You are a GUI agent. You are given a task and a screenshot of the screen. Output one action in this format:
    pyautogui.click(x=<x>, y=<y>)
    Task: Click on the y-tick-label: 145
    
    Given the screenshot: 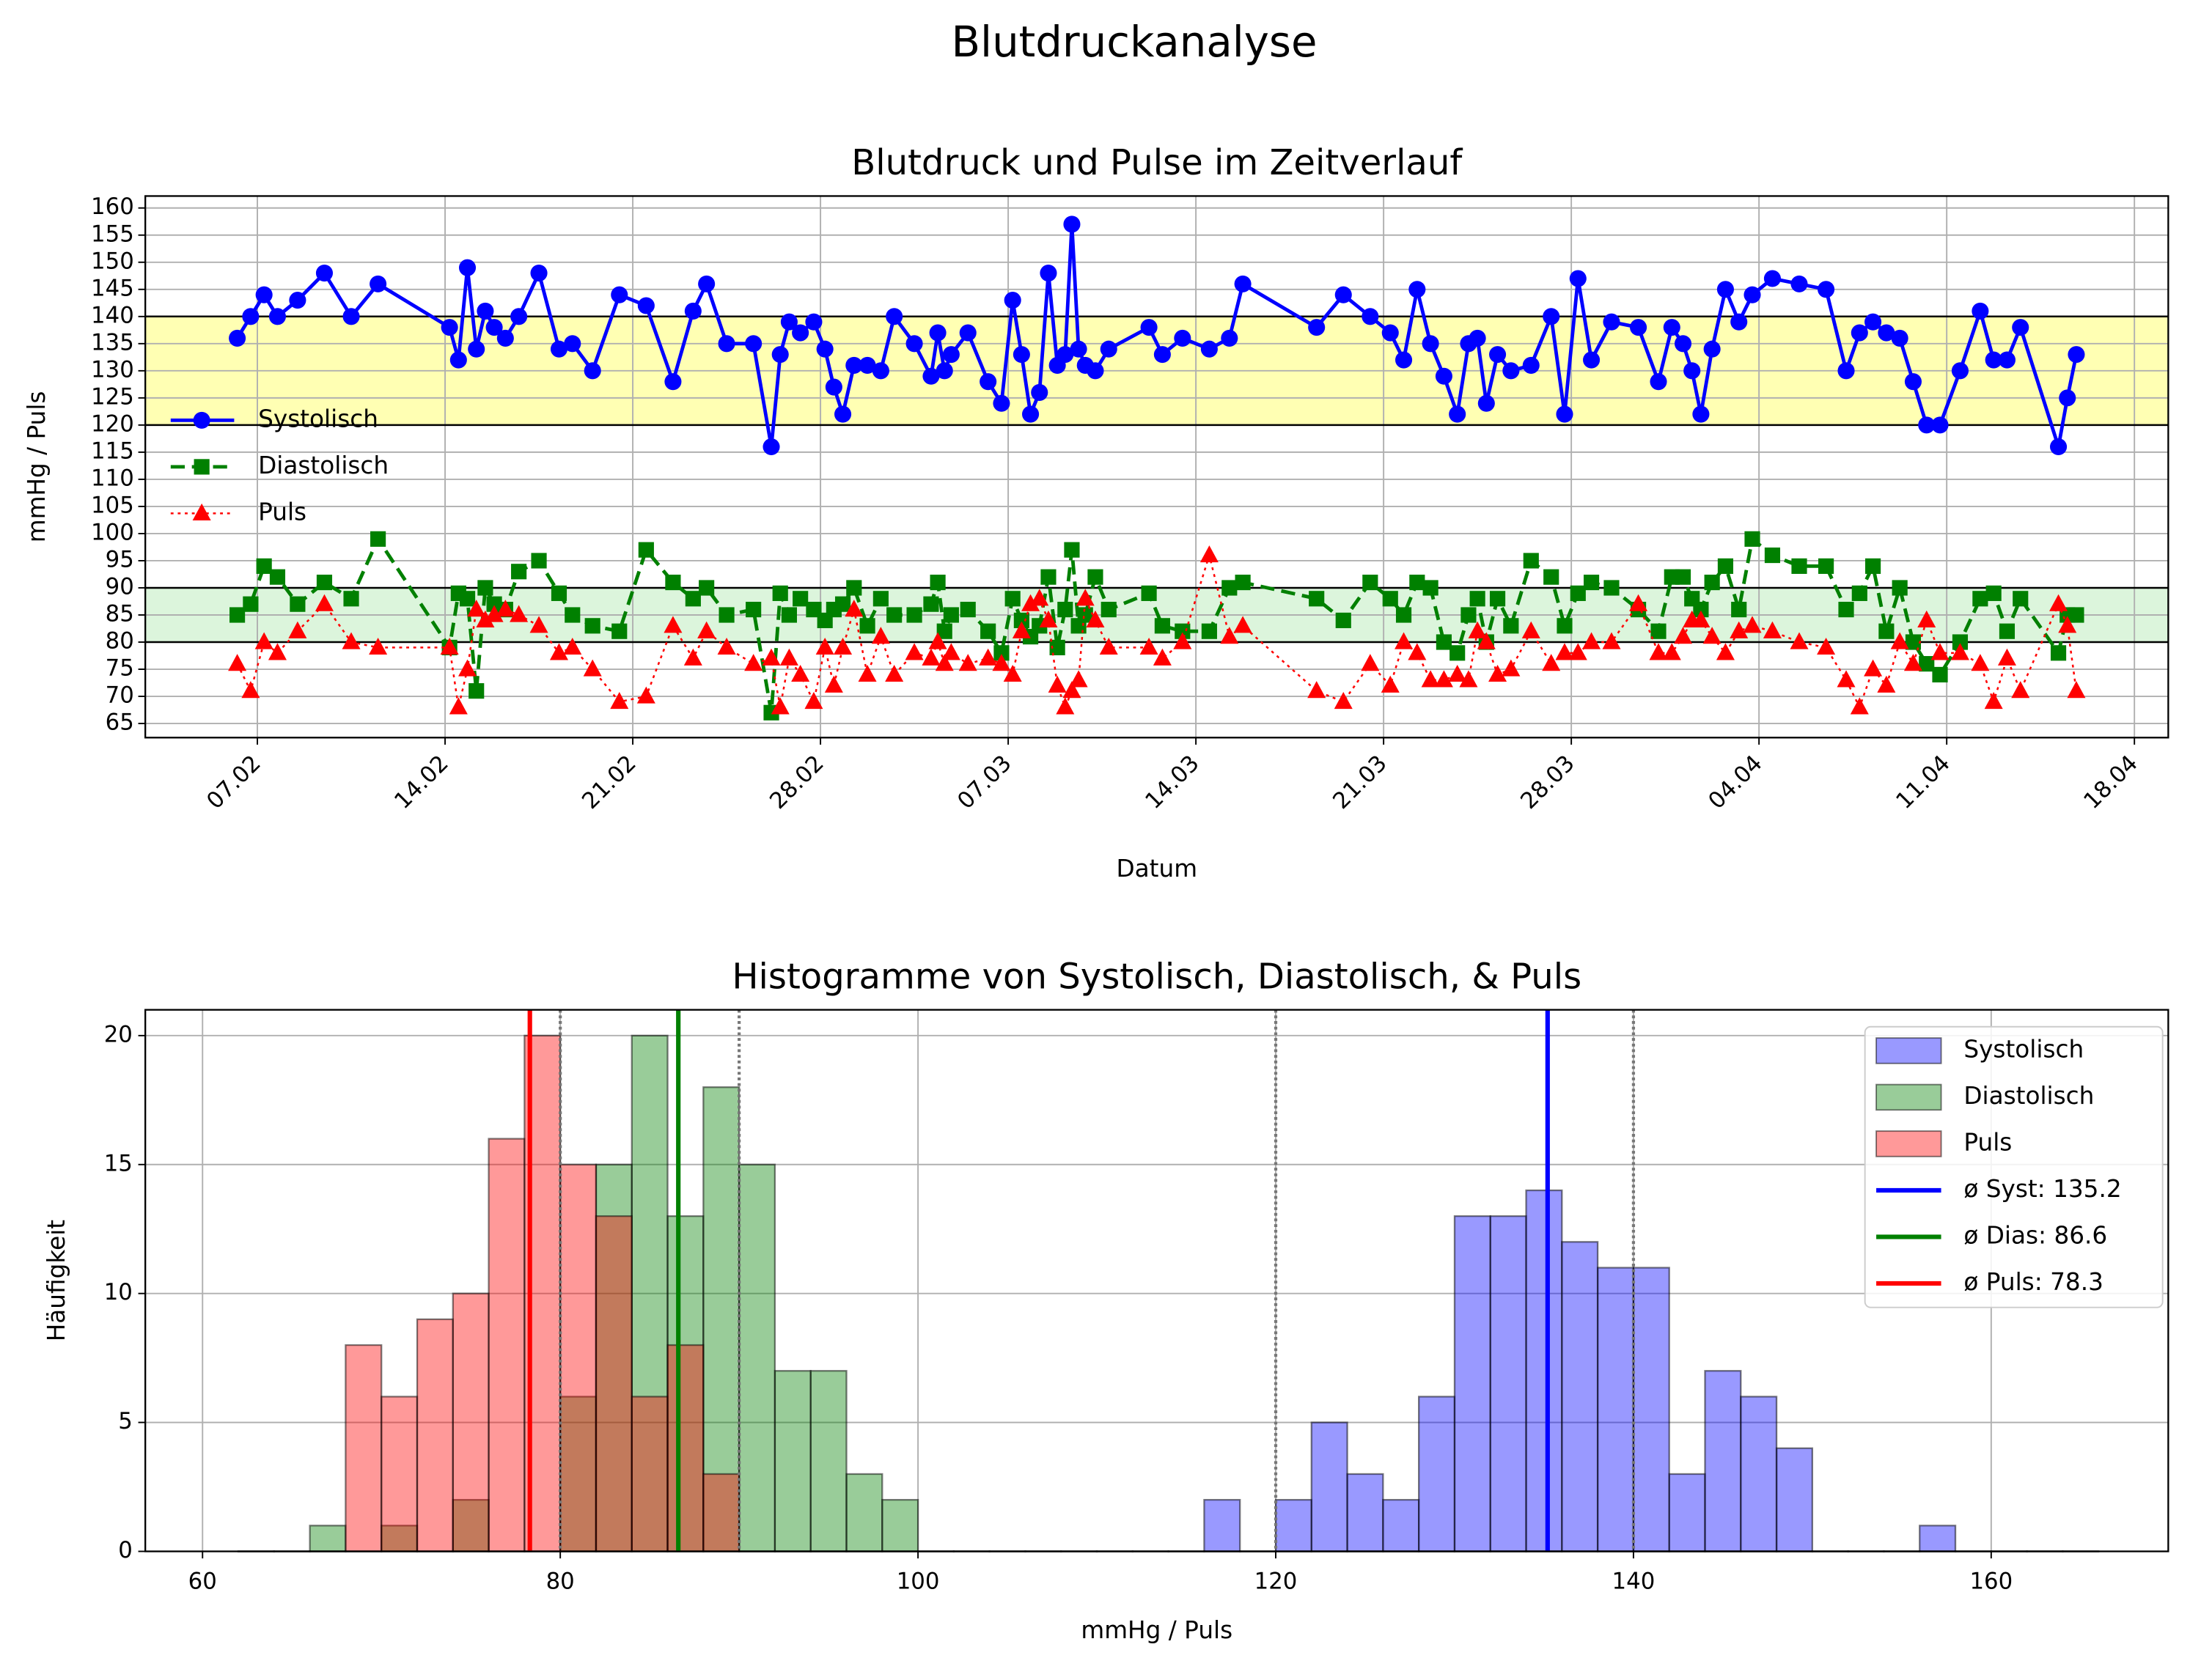 What is the action you would take?
    pyautogui.click(x=112, y=288)
    